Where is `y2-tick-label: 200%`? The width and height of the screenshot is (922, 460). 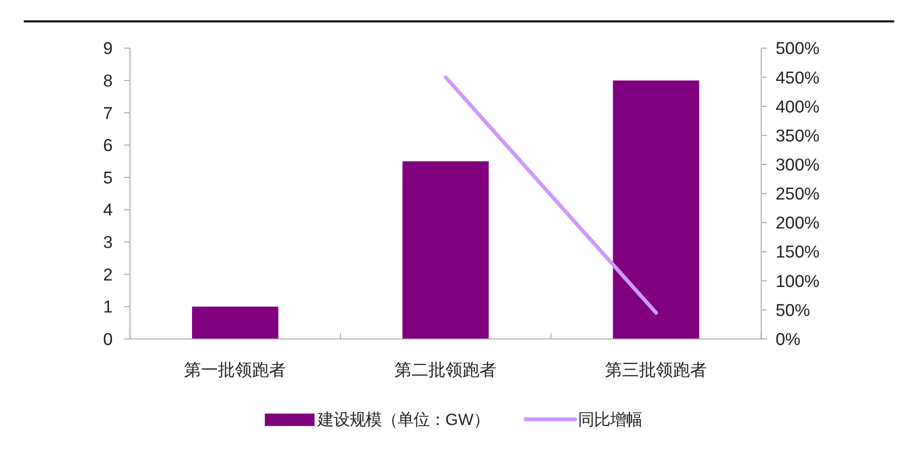
y2-tick-label: 200% is located at coordinates (798, 222).